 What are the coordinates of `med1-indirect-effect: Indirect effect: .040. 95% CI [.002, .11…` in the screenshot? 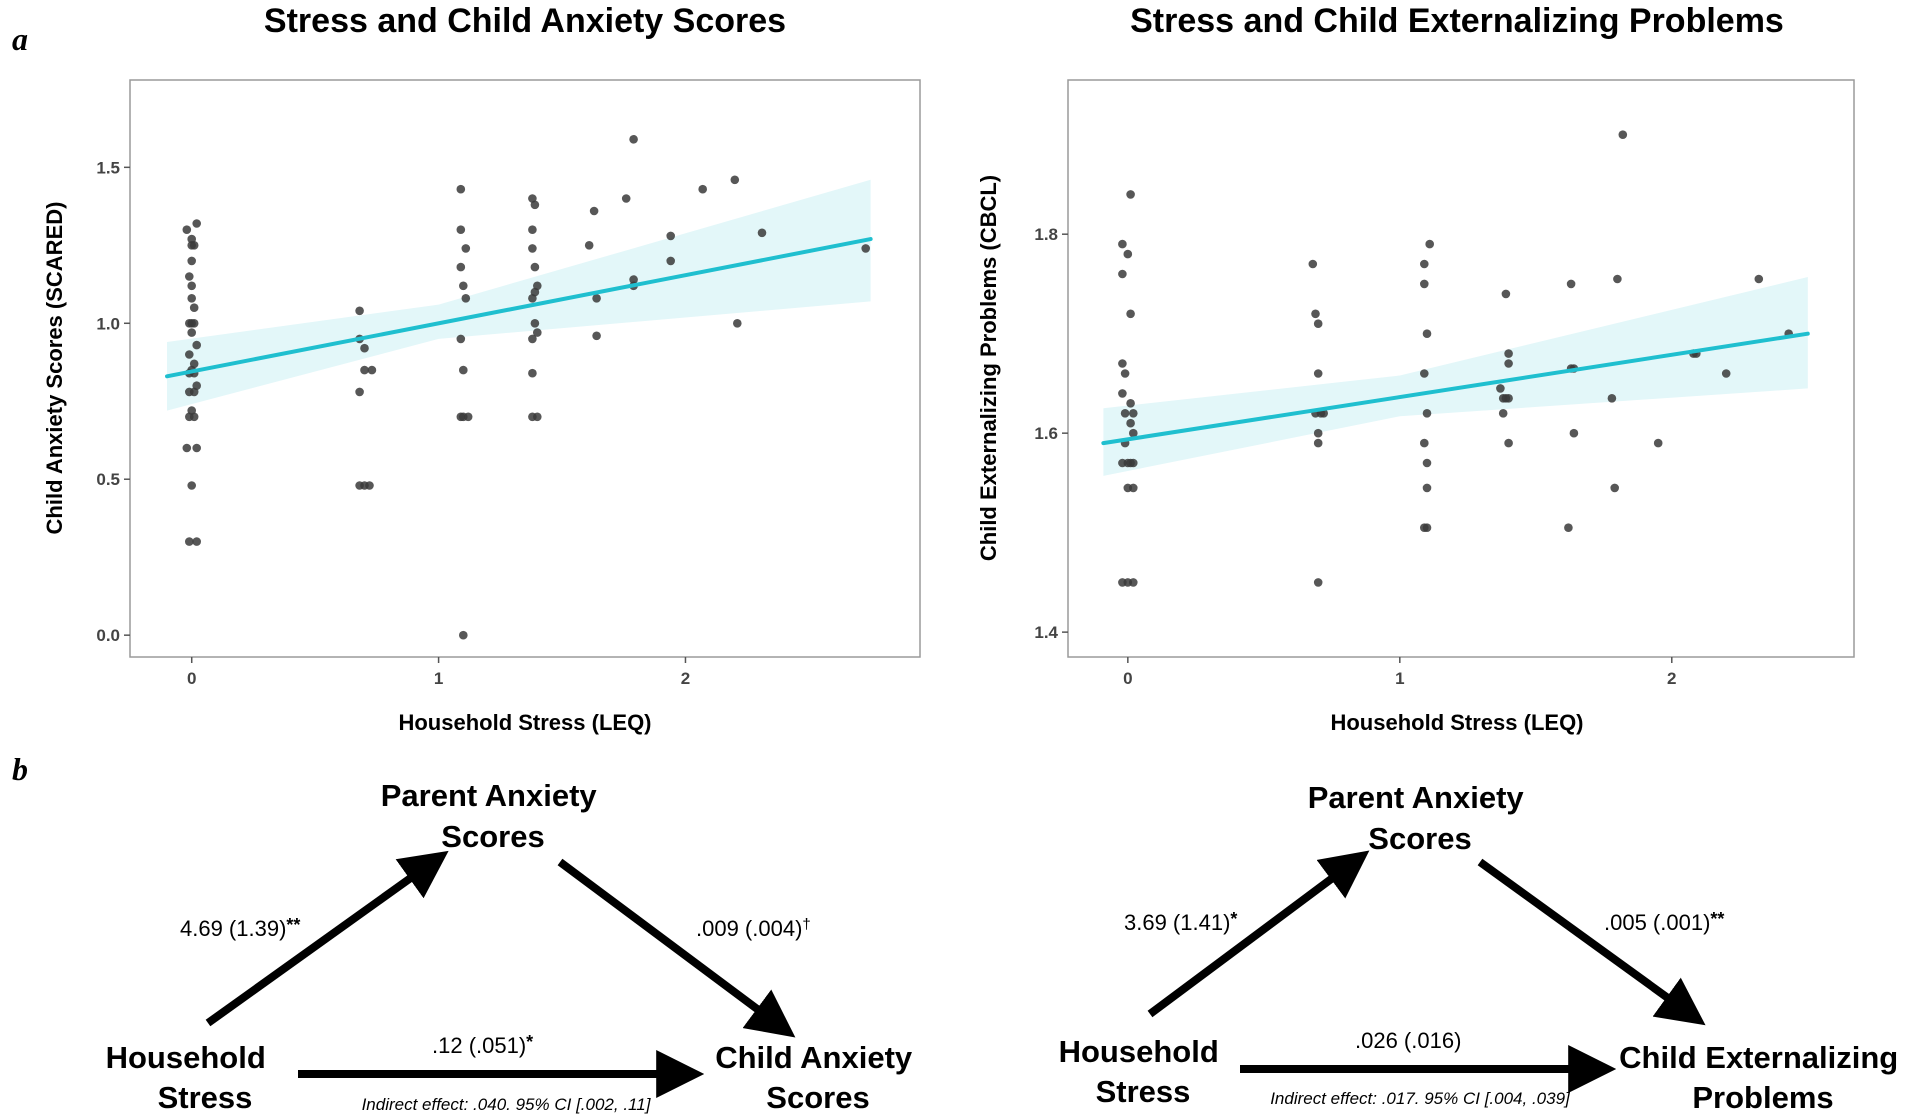 It's located at (507, 1104).